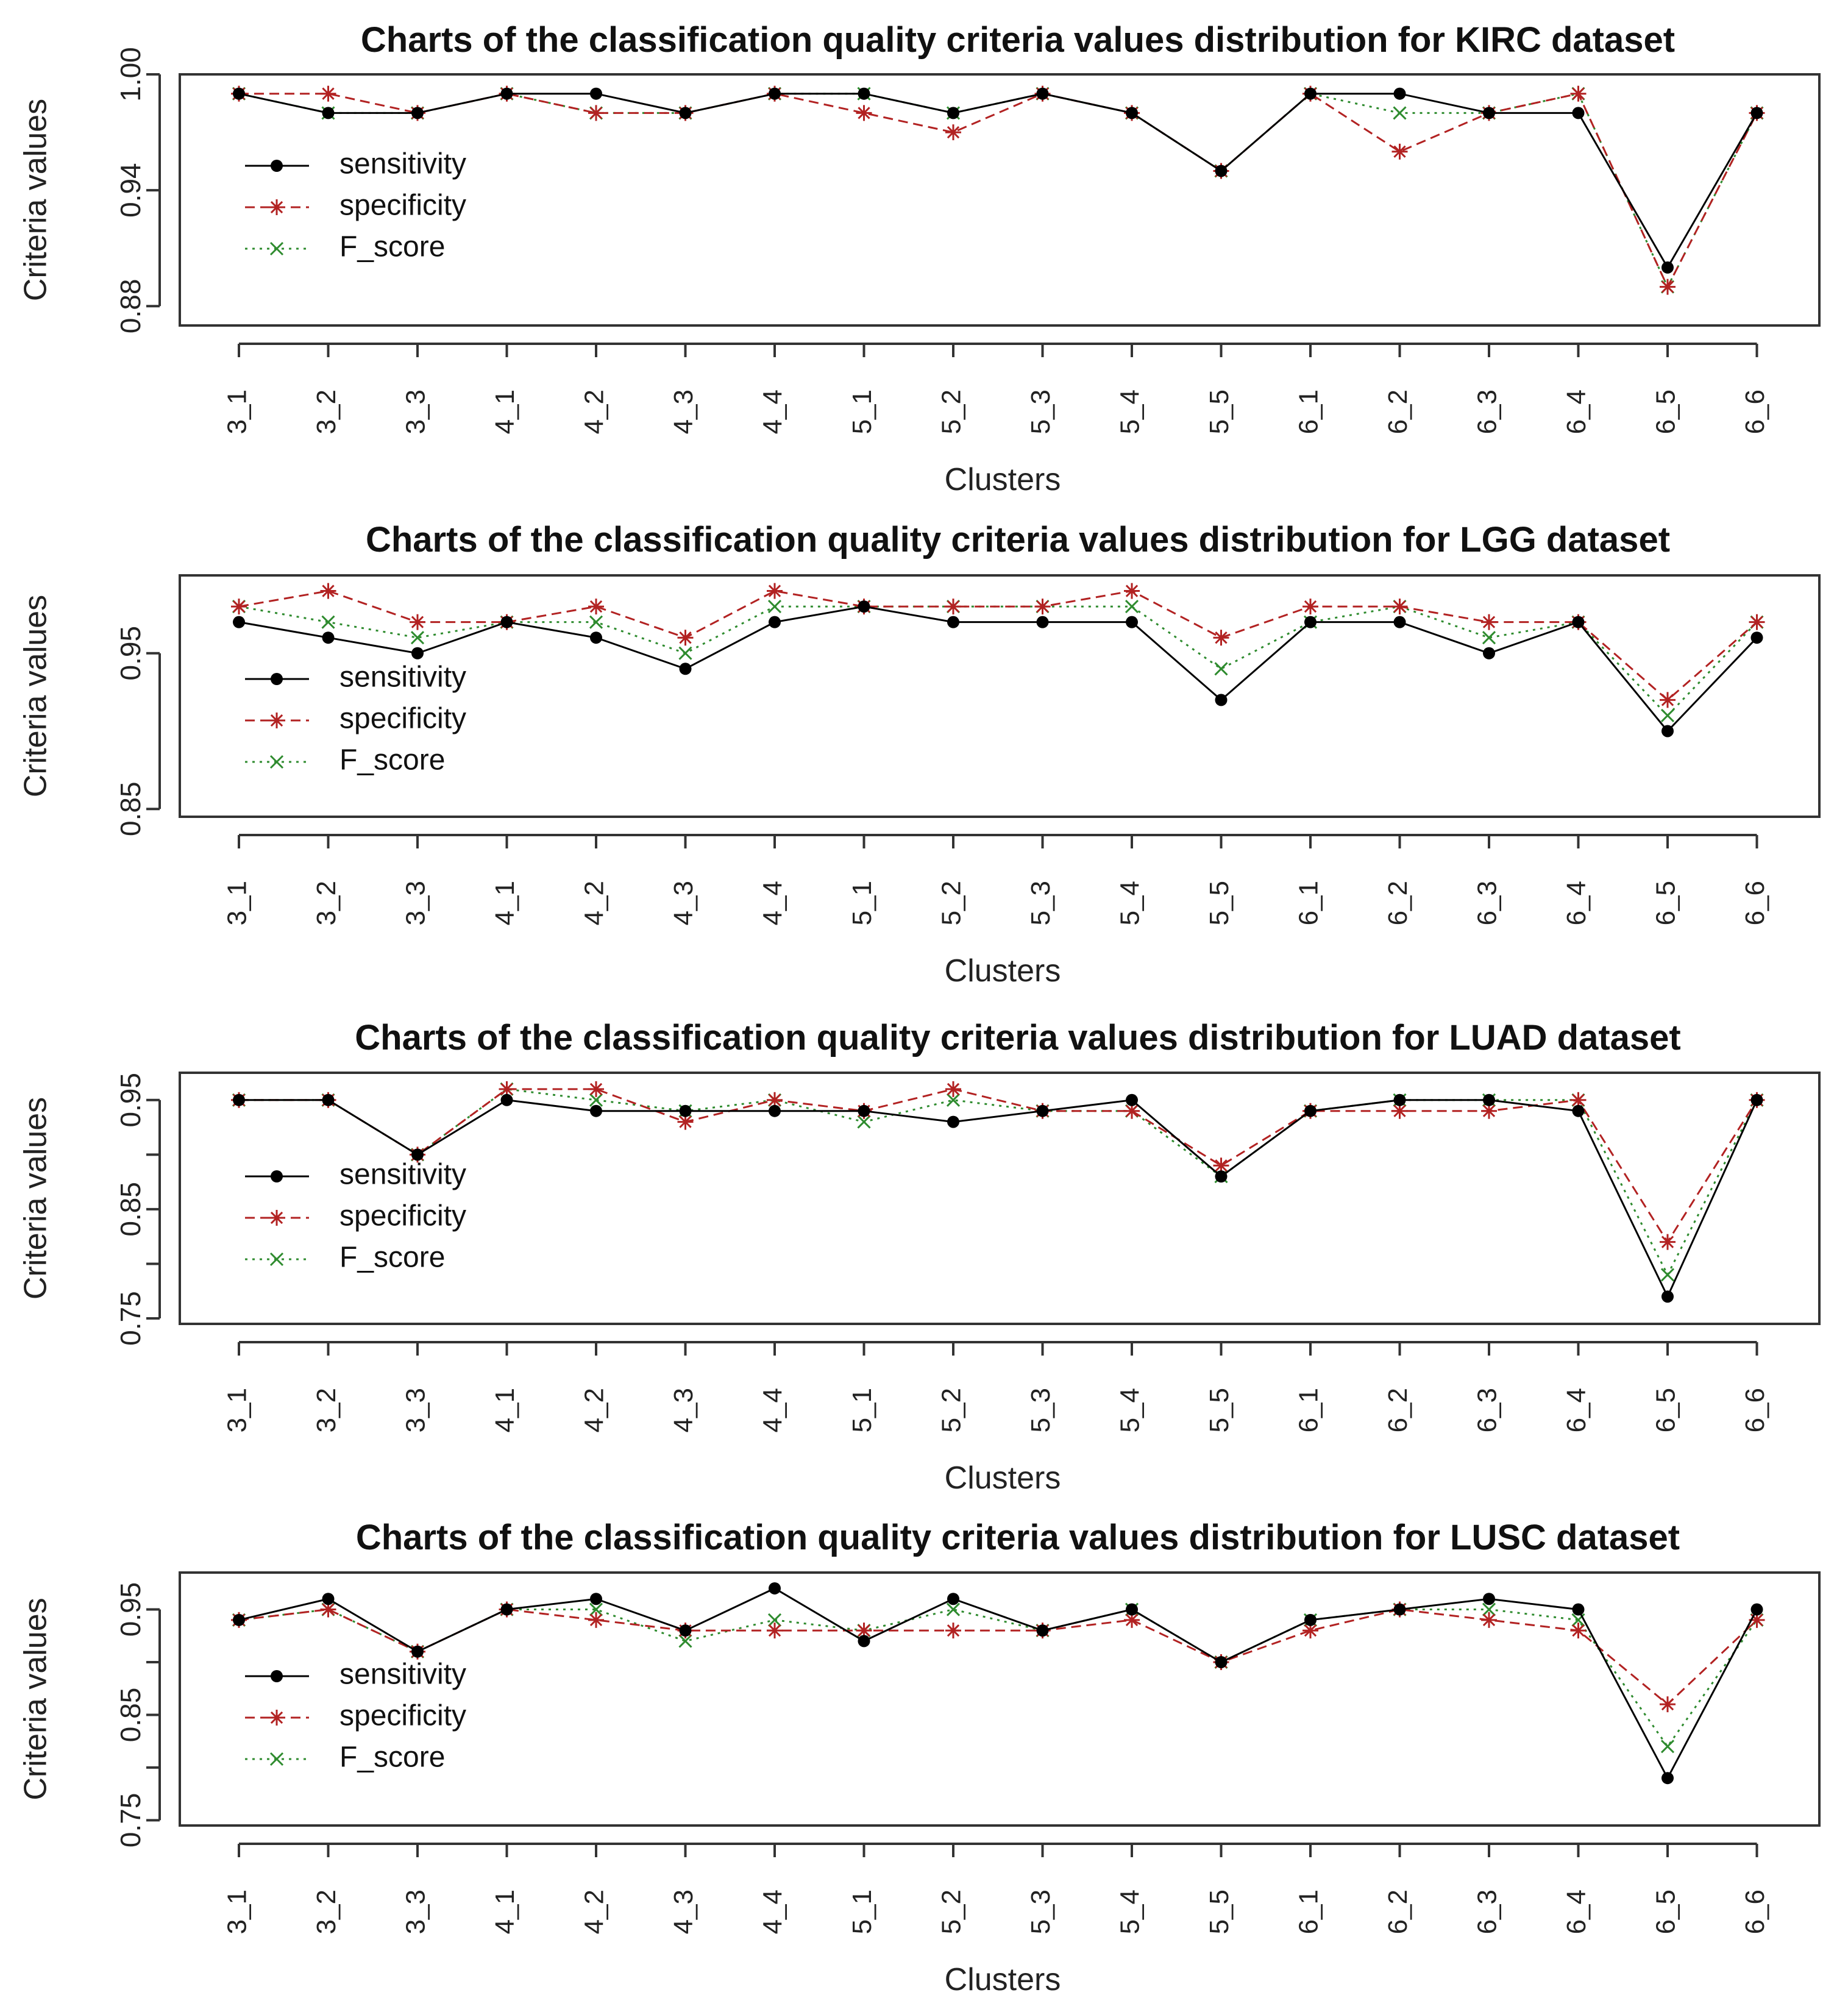 The image size is (1848, 1998). Describe the element at coordinates (862, 1912) in the screenshot. I see `x-tick-label: 5_1` at that location.